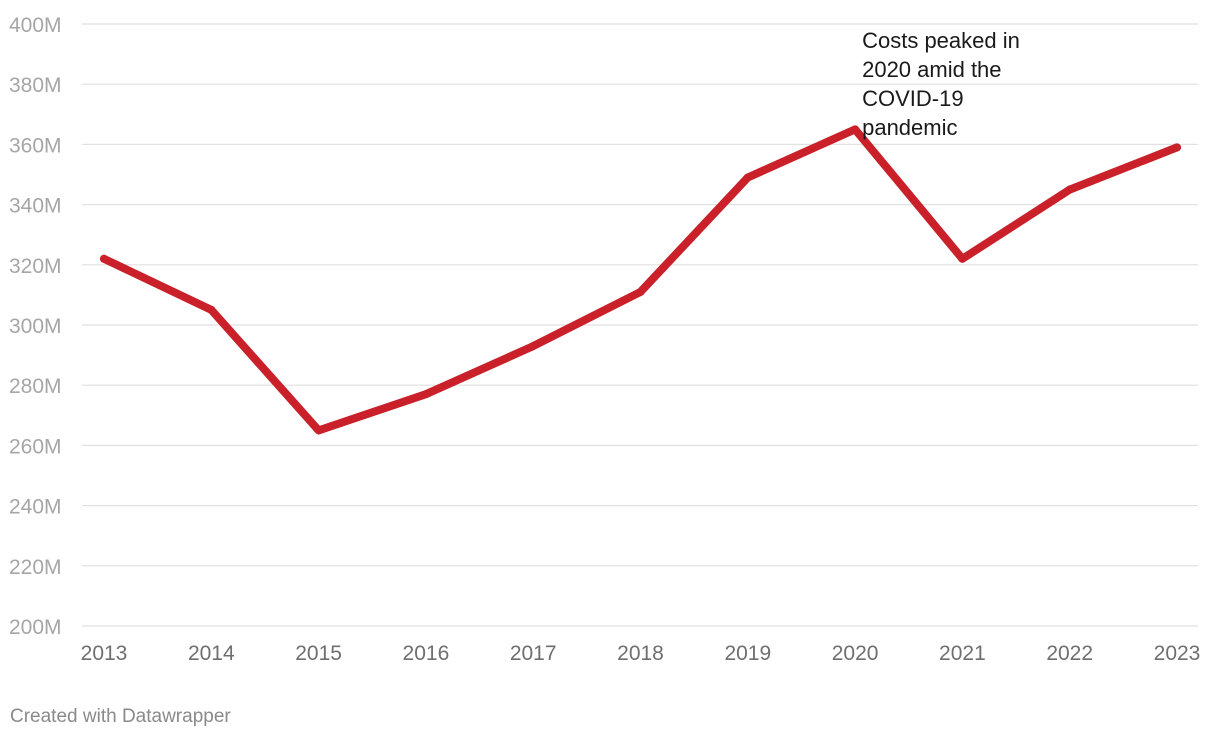 The image size is (1220, 742). What do you see at coordinates (35, 507) in the screenshot?
I see `y-tick-label: 240M` at bounding box center [35, 507].